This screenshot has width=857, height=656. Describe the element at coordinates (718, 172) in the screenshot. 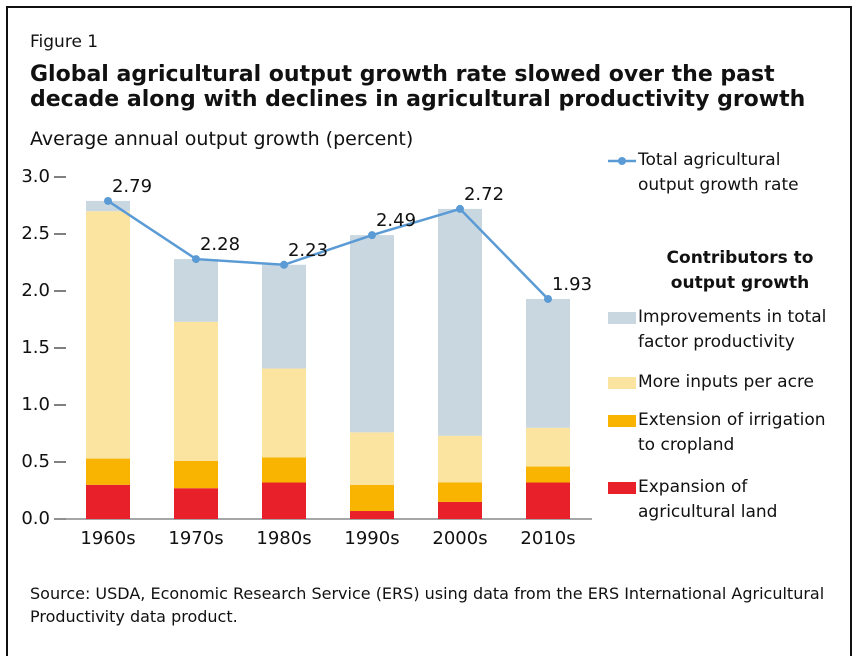

I see `legend-label: Total agricultural output growth rate` at that location.